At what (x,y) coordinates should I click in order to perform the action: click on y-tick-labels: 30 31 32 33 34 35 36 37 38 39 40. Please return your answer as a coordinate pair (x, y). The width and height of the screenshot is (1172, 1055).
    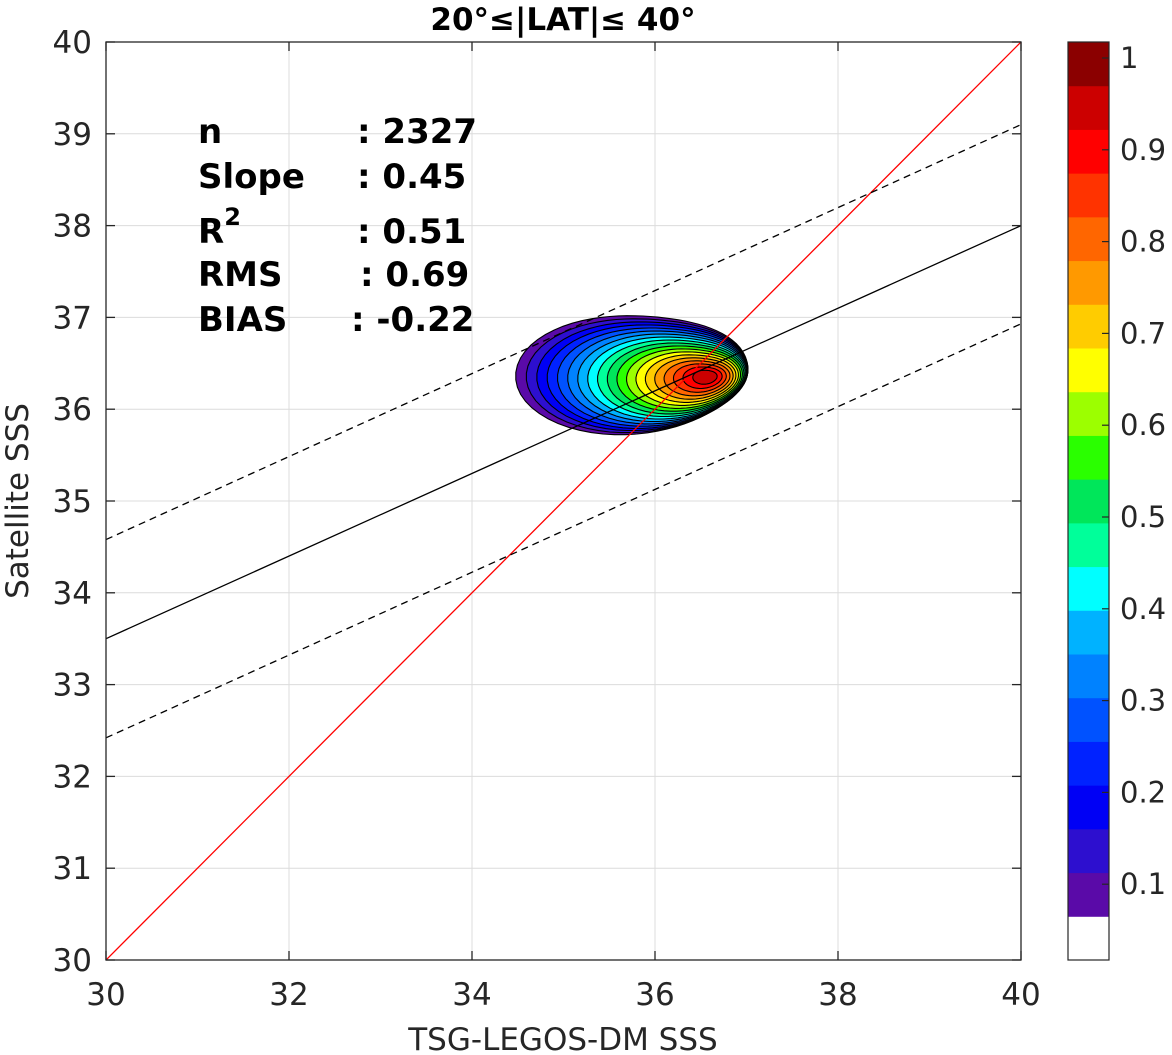
    Looking at the image, I should click on (72, 502).